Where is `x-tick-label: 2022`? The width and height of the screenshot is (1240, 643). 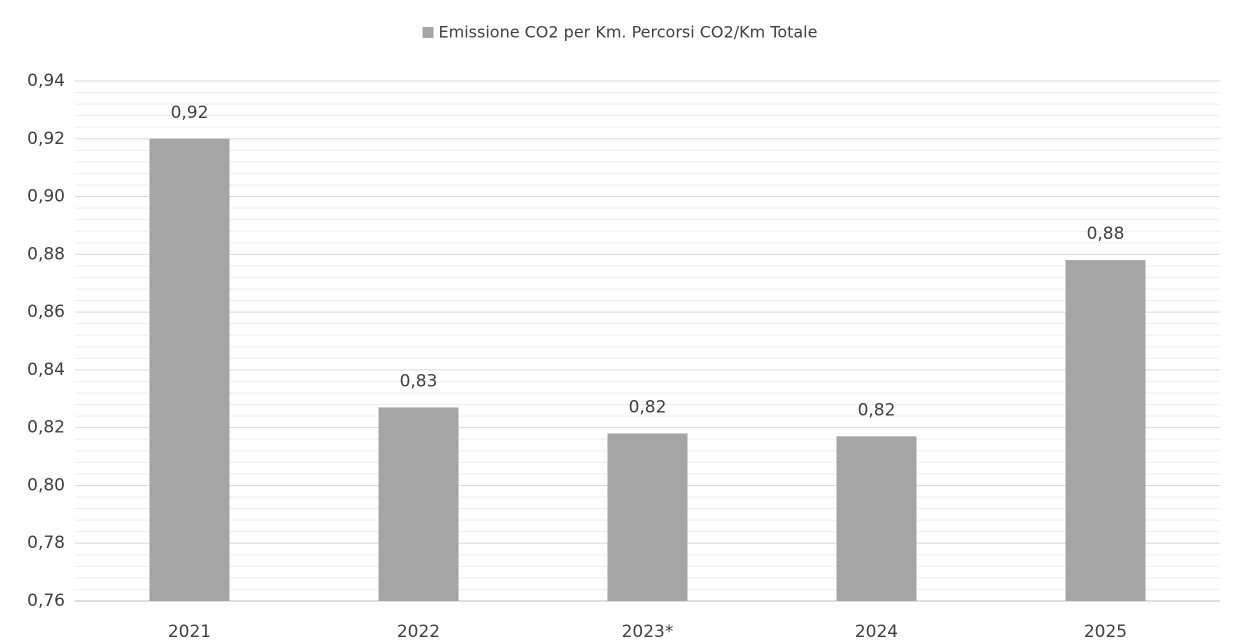 x-tick-label: 2022 is located at coordinates (418, 632).